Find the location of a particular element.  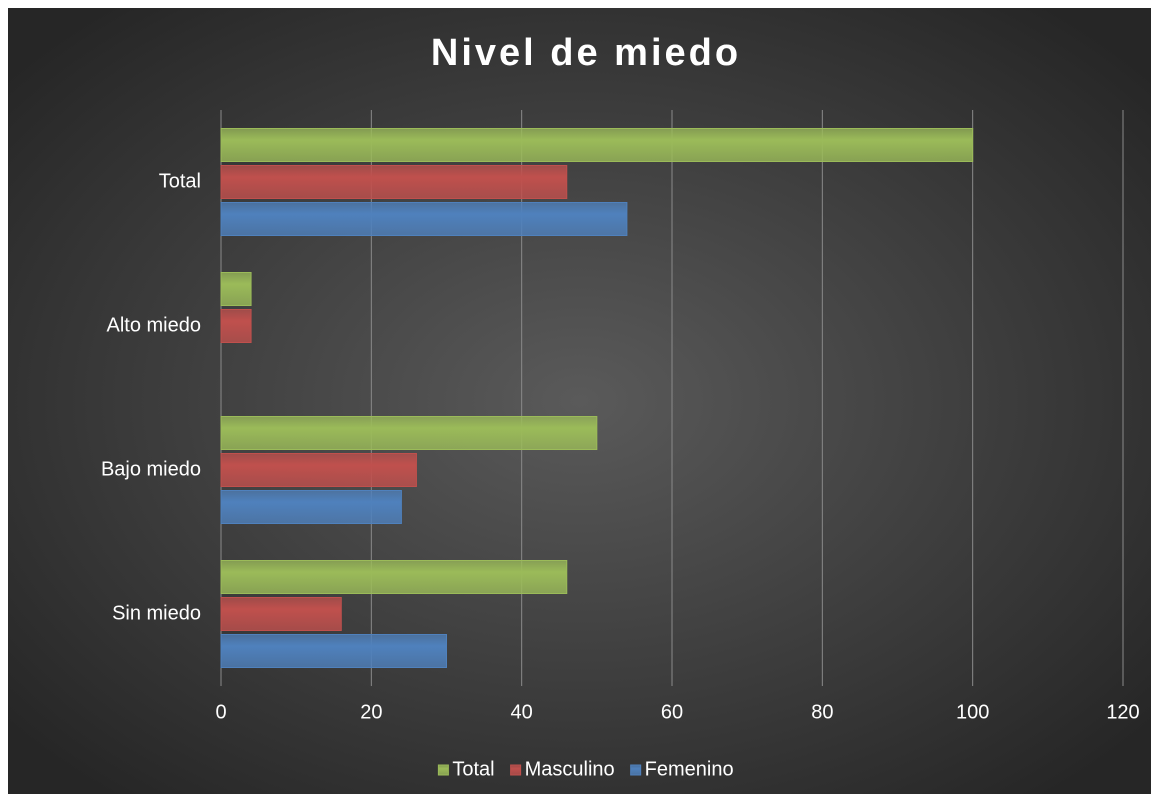

x-tick-label: 80 is located at coordinates (822, 712).